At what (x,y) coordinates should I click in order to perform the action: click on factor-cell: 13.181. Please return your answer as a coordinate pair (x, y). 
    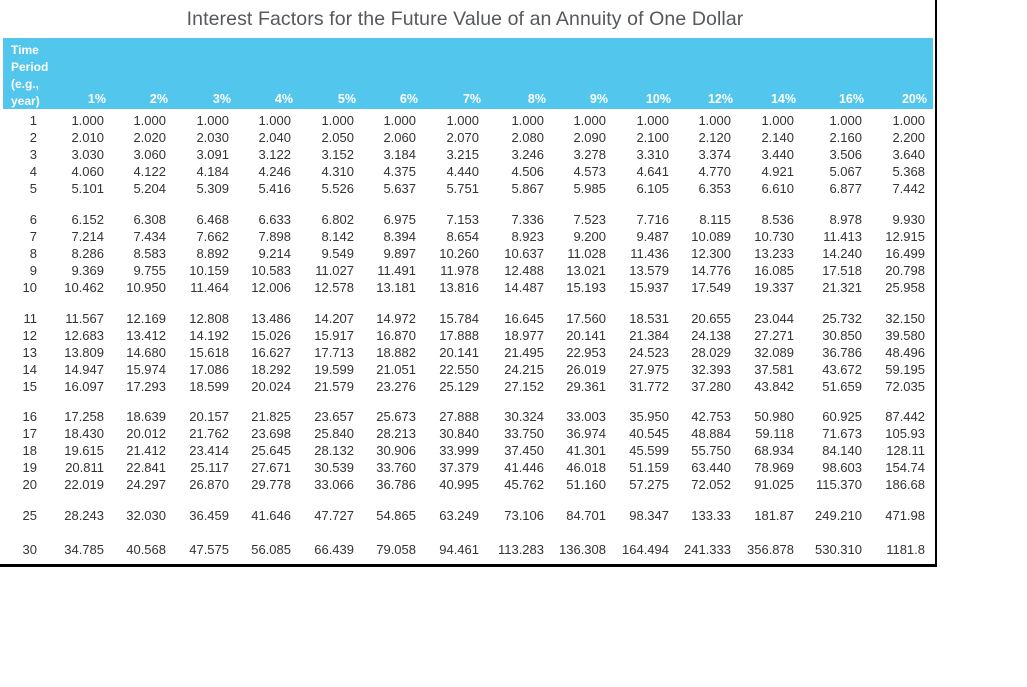
    Looking at the image, I should click on (396, 287).